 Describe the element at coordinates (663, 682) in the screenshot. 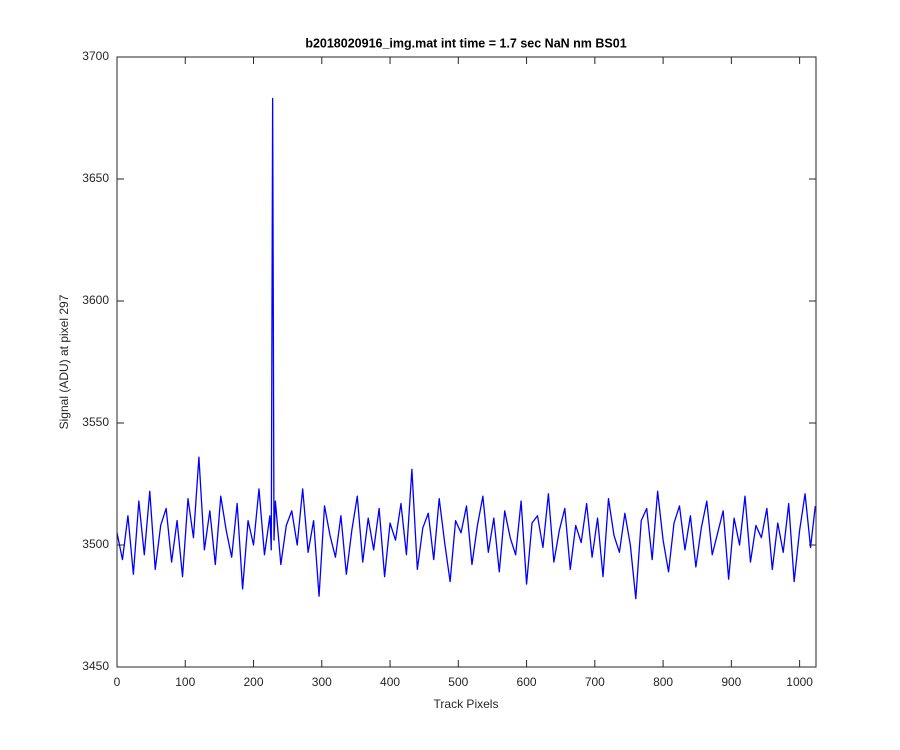

I see `x-tick-label: 800` at that location.